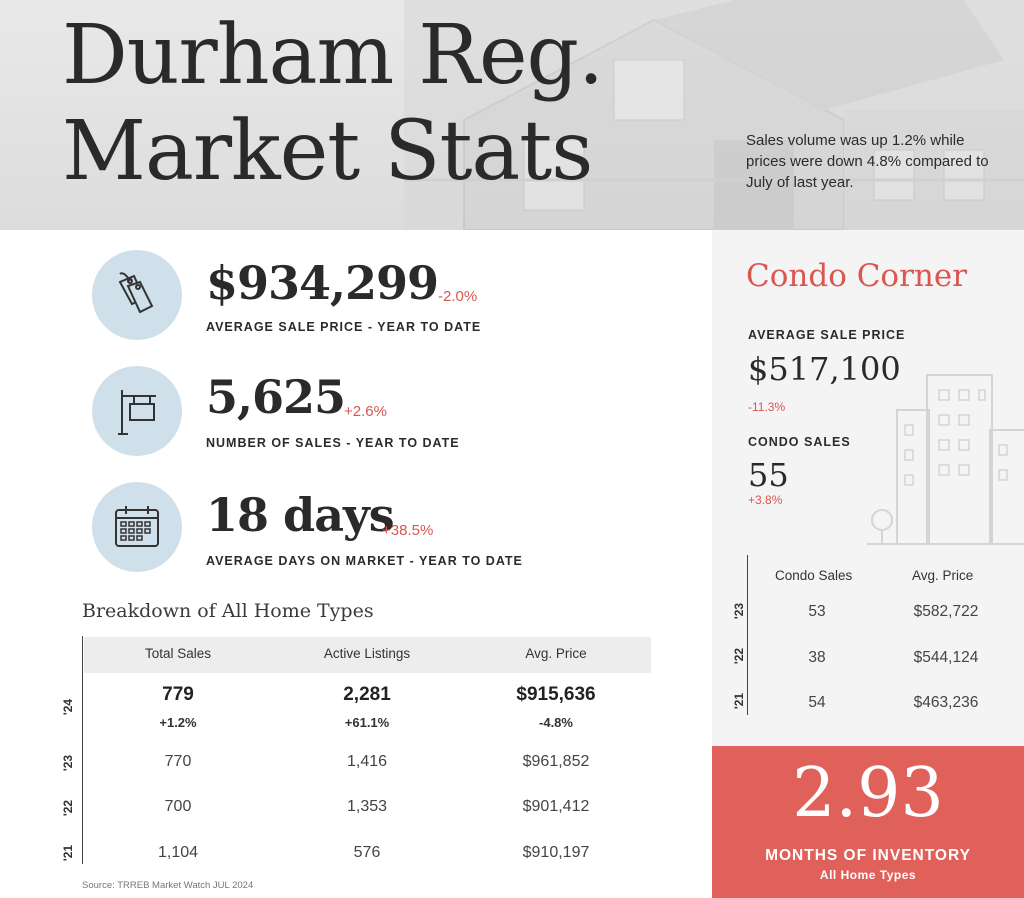  Describe the element at coordinates (946, 611) in the screenshot. I see `table-cell: $582,722` at that location.